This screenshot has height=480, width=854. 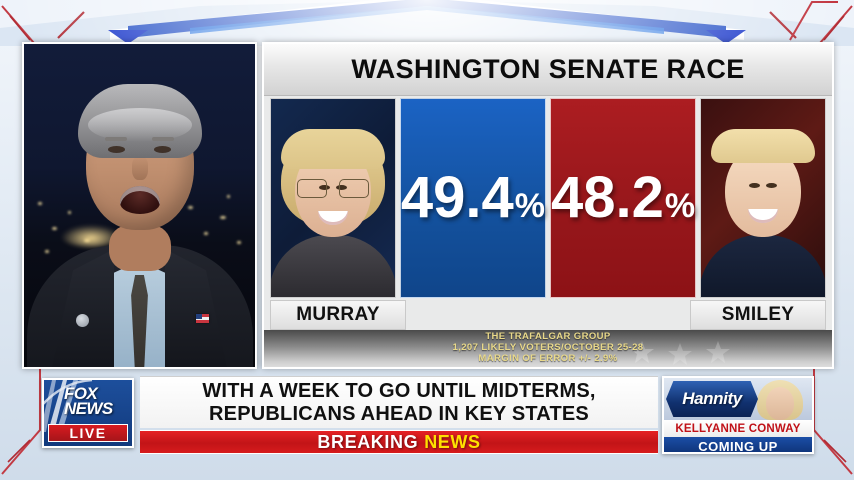 I want to click on promo-artwork: Hannity, so click(x=738, y=399).